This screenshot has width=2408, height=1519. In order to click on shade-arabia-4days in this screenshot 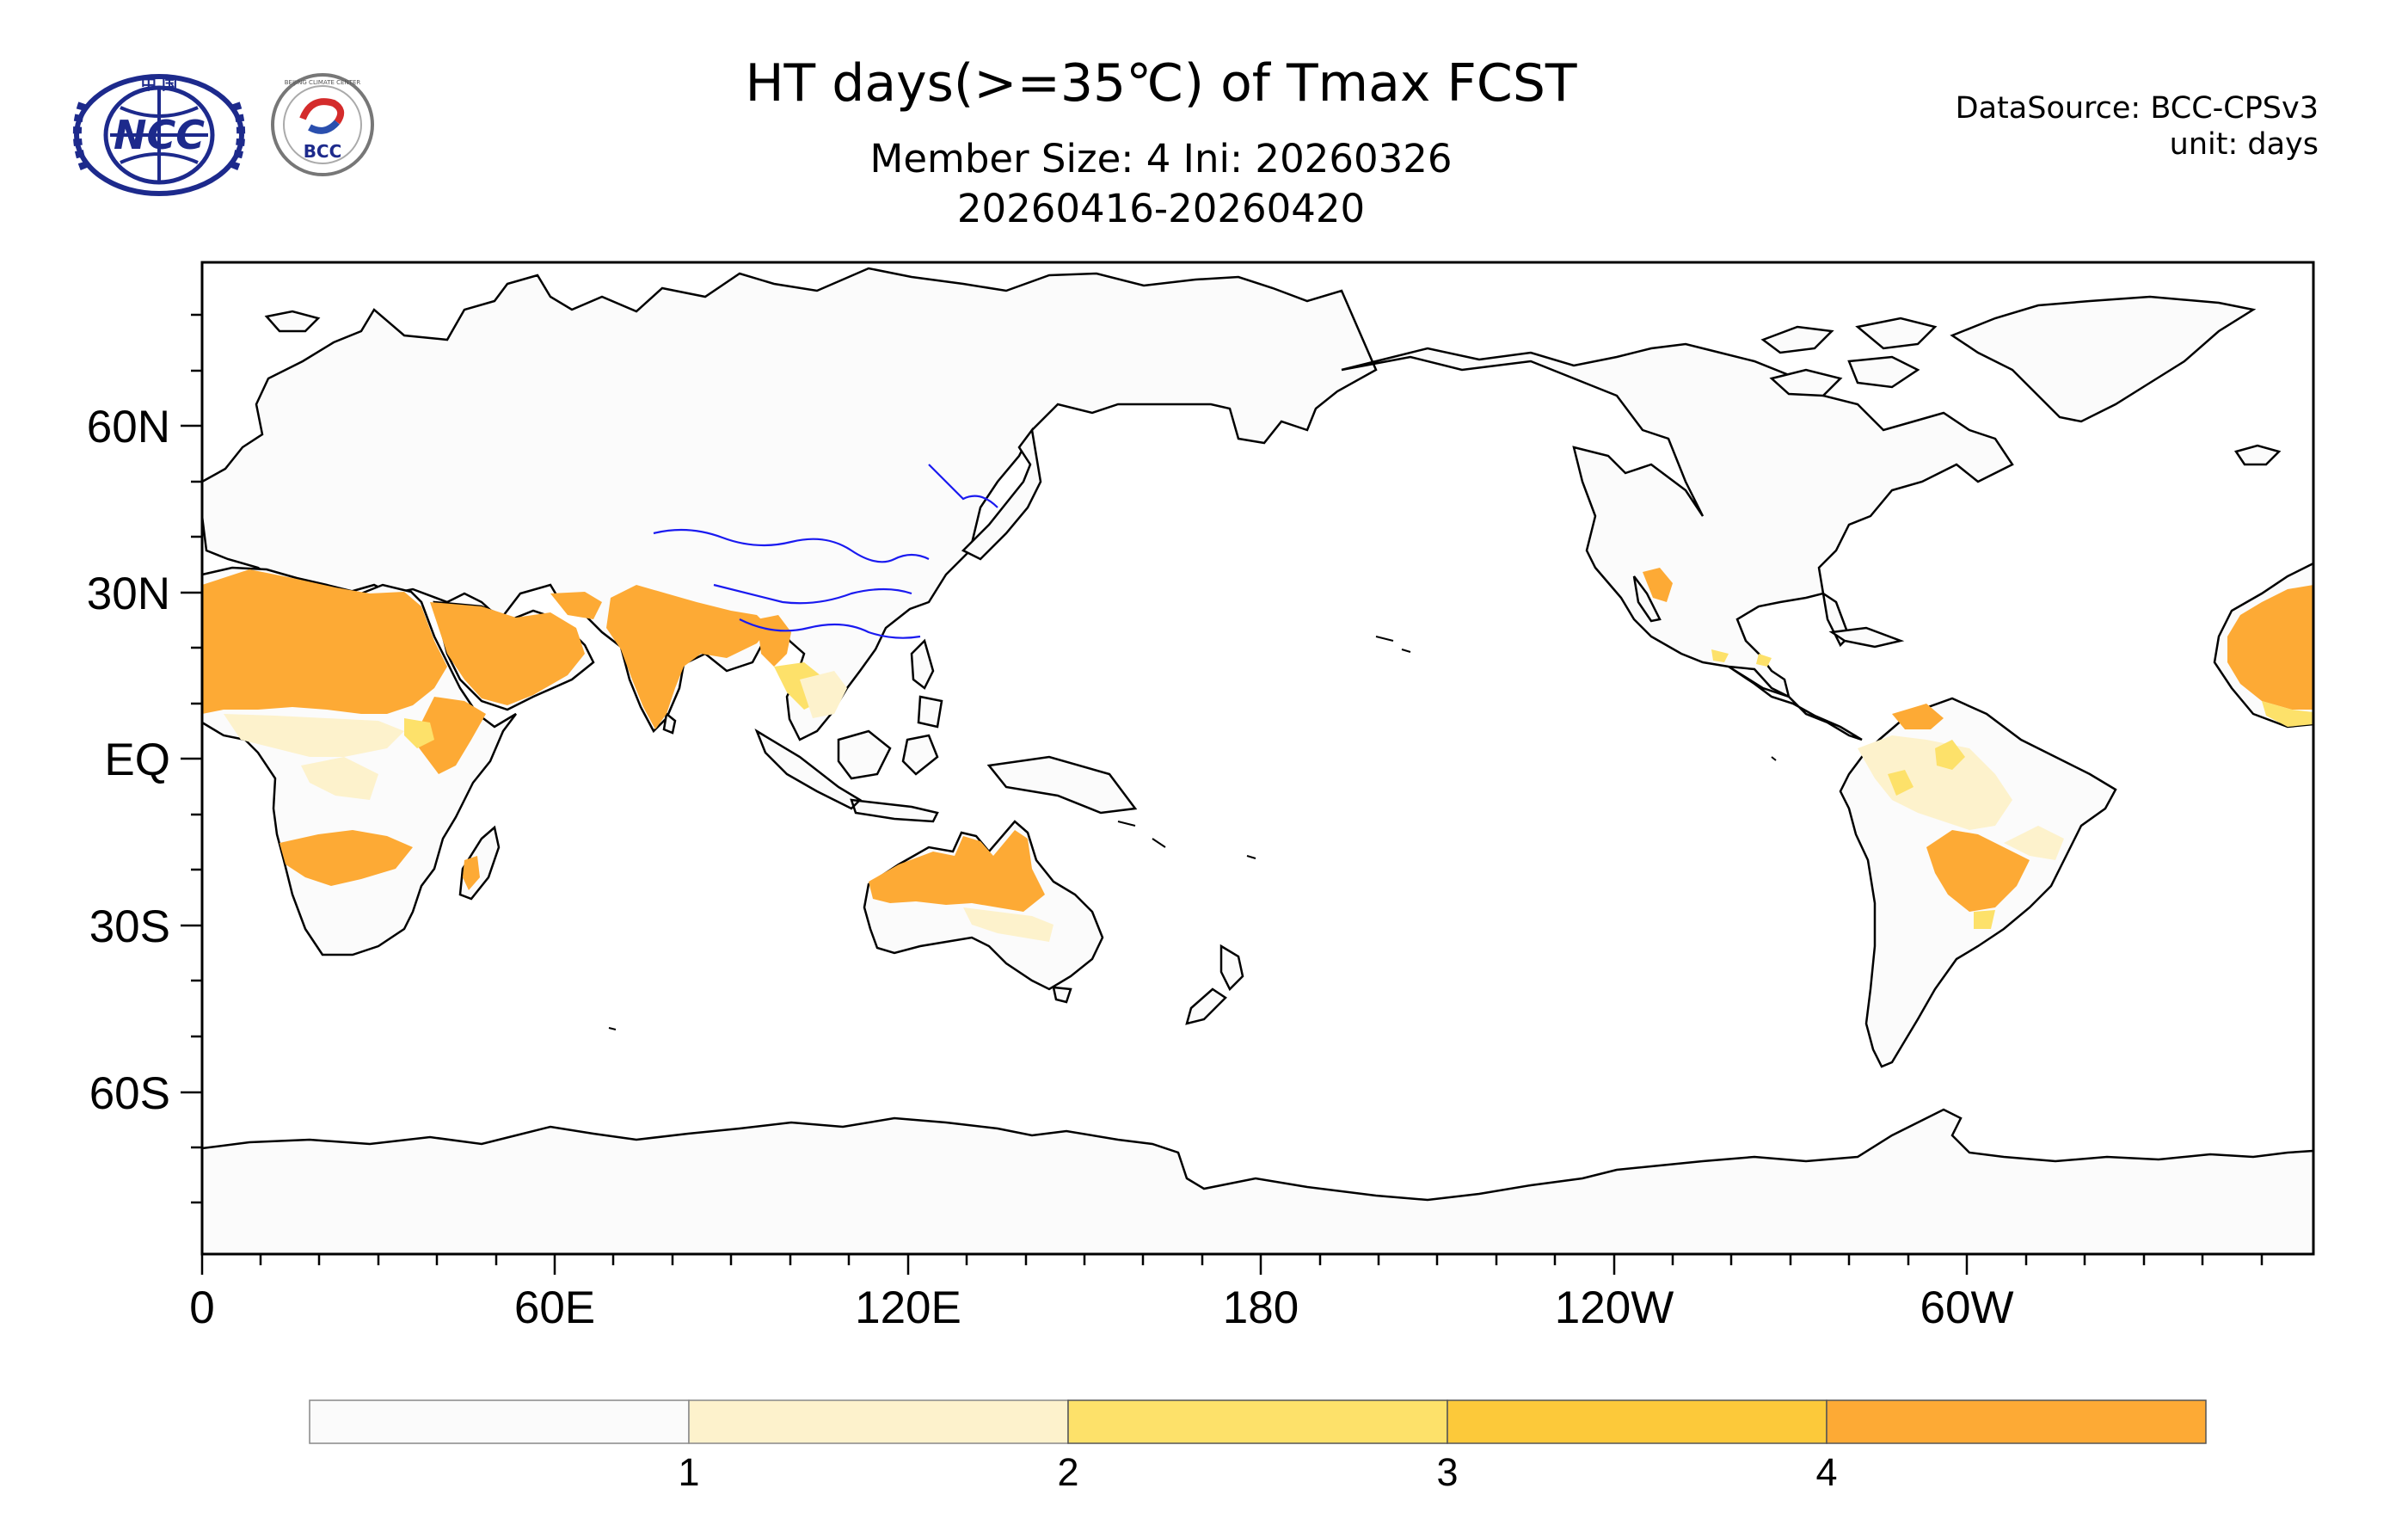, I will do `click(508, 654)`.